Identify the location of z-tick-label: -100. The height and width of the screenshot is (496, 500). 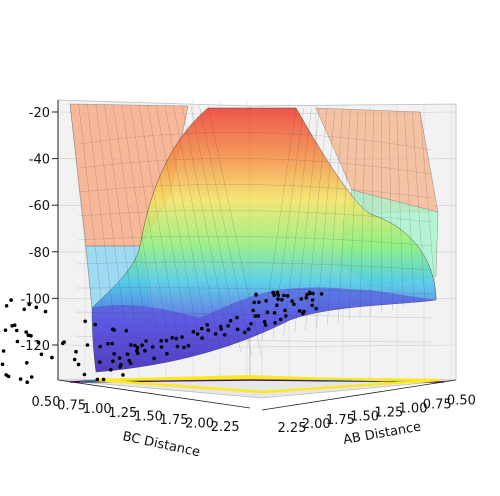
(35, 299).